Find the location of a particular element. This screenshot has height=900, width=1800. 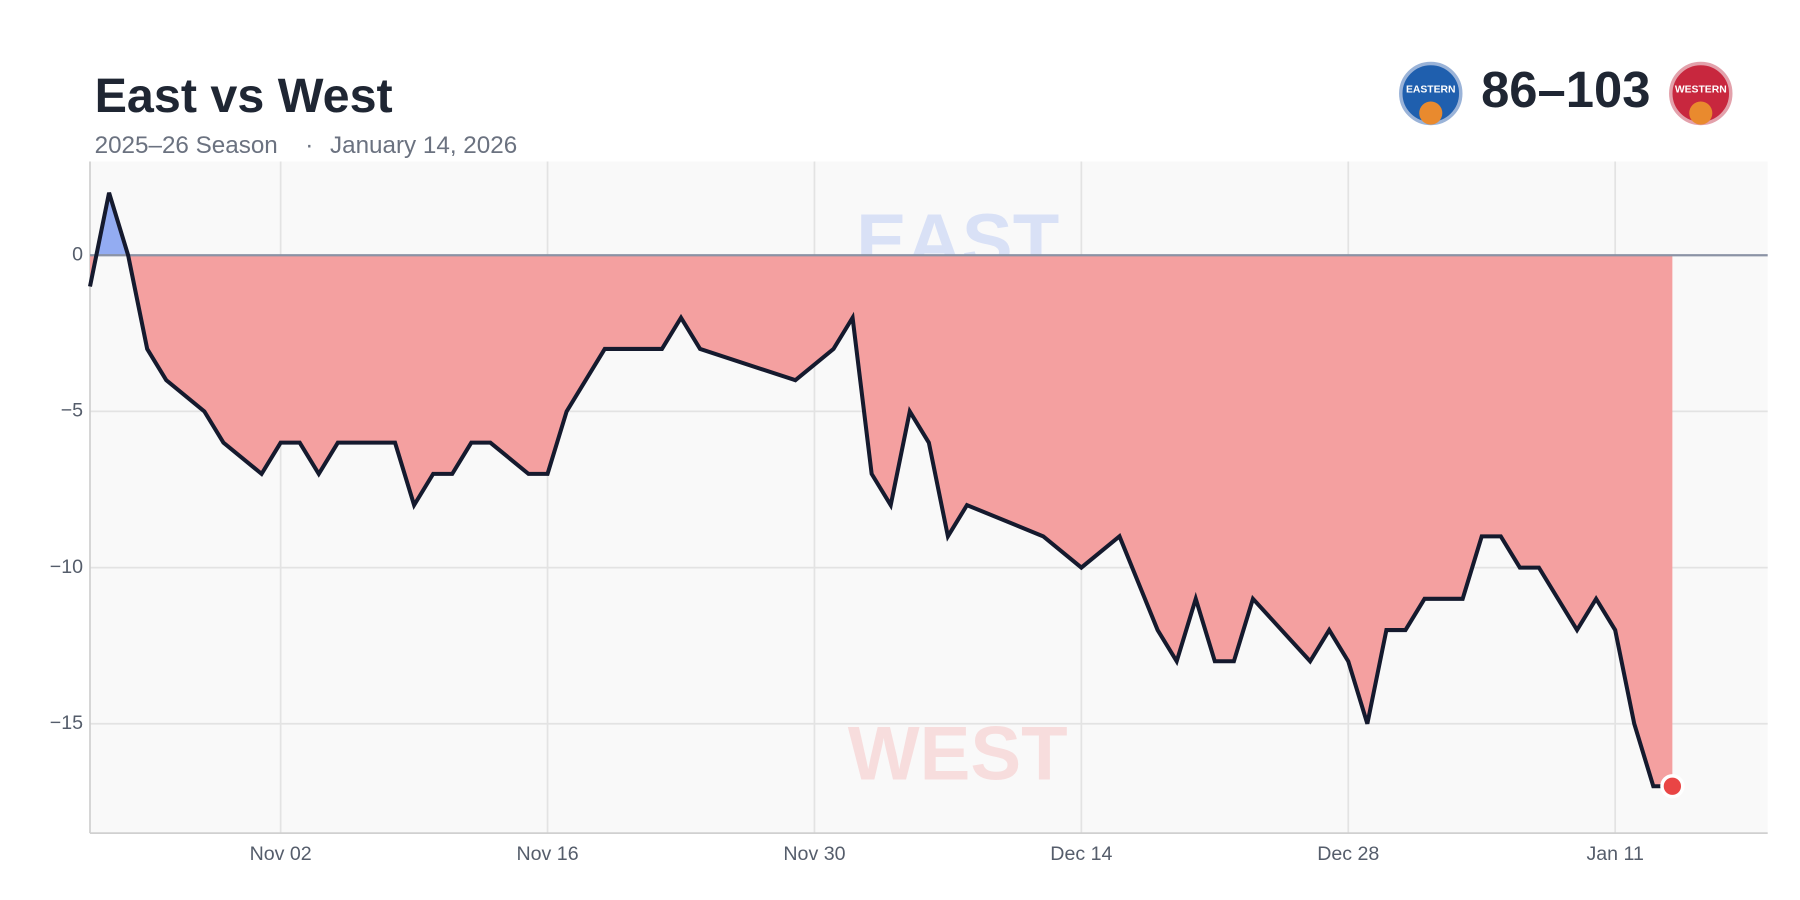

end-marker is located at coordinates (1672, 786).